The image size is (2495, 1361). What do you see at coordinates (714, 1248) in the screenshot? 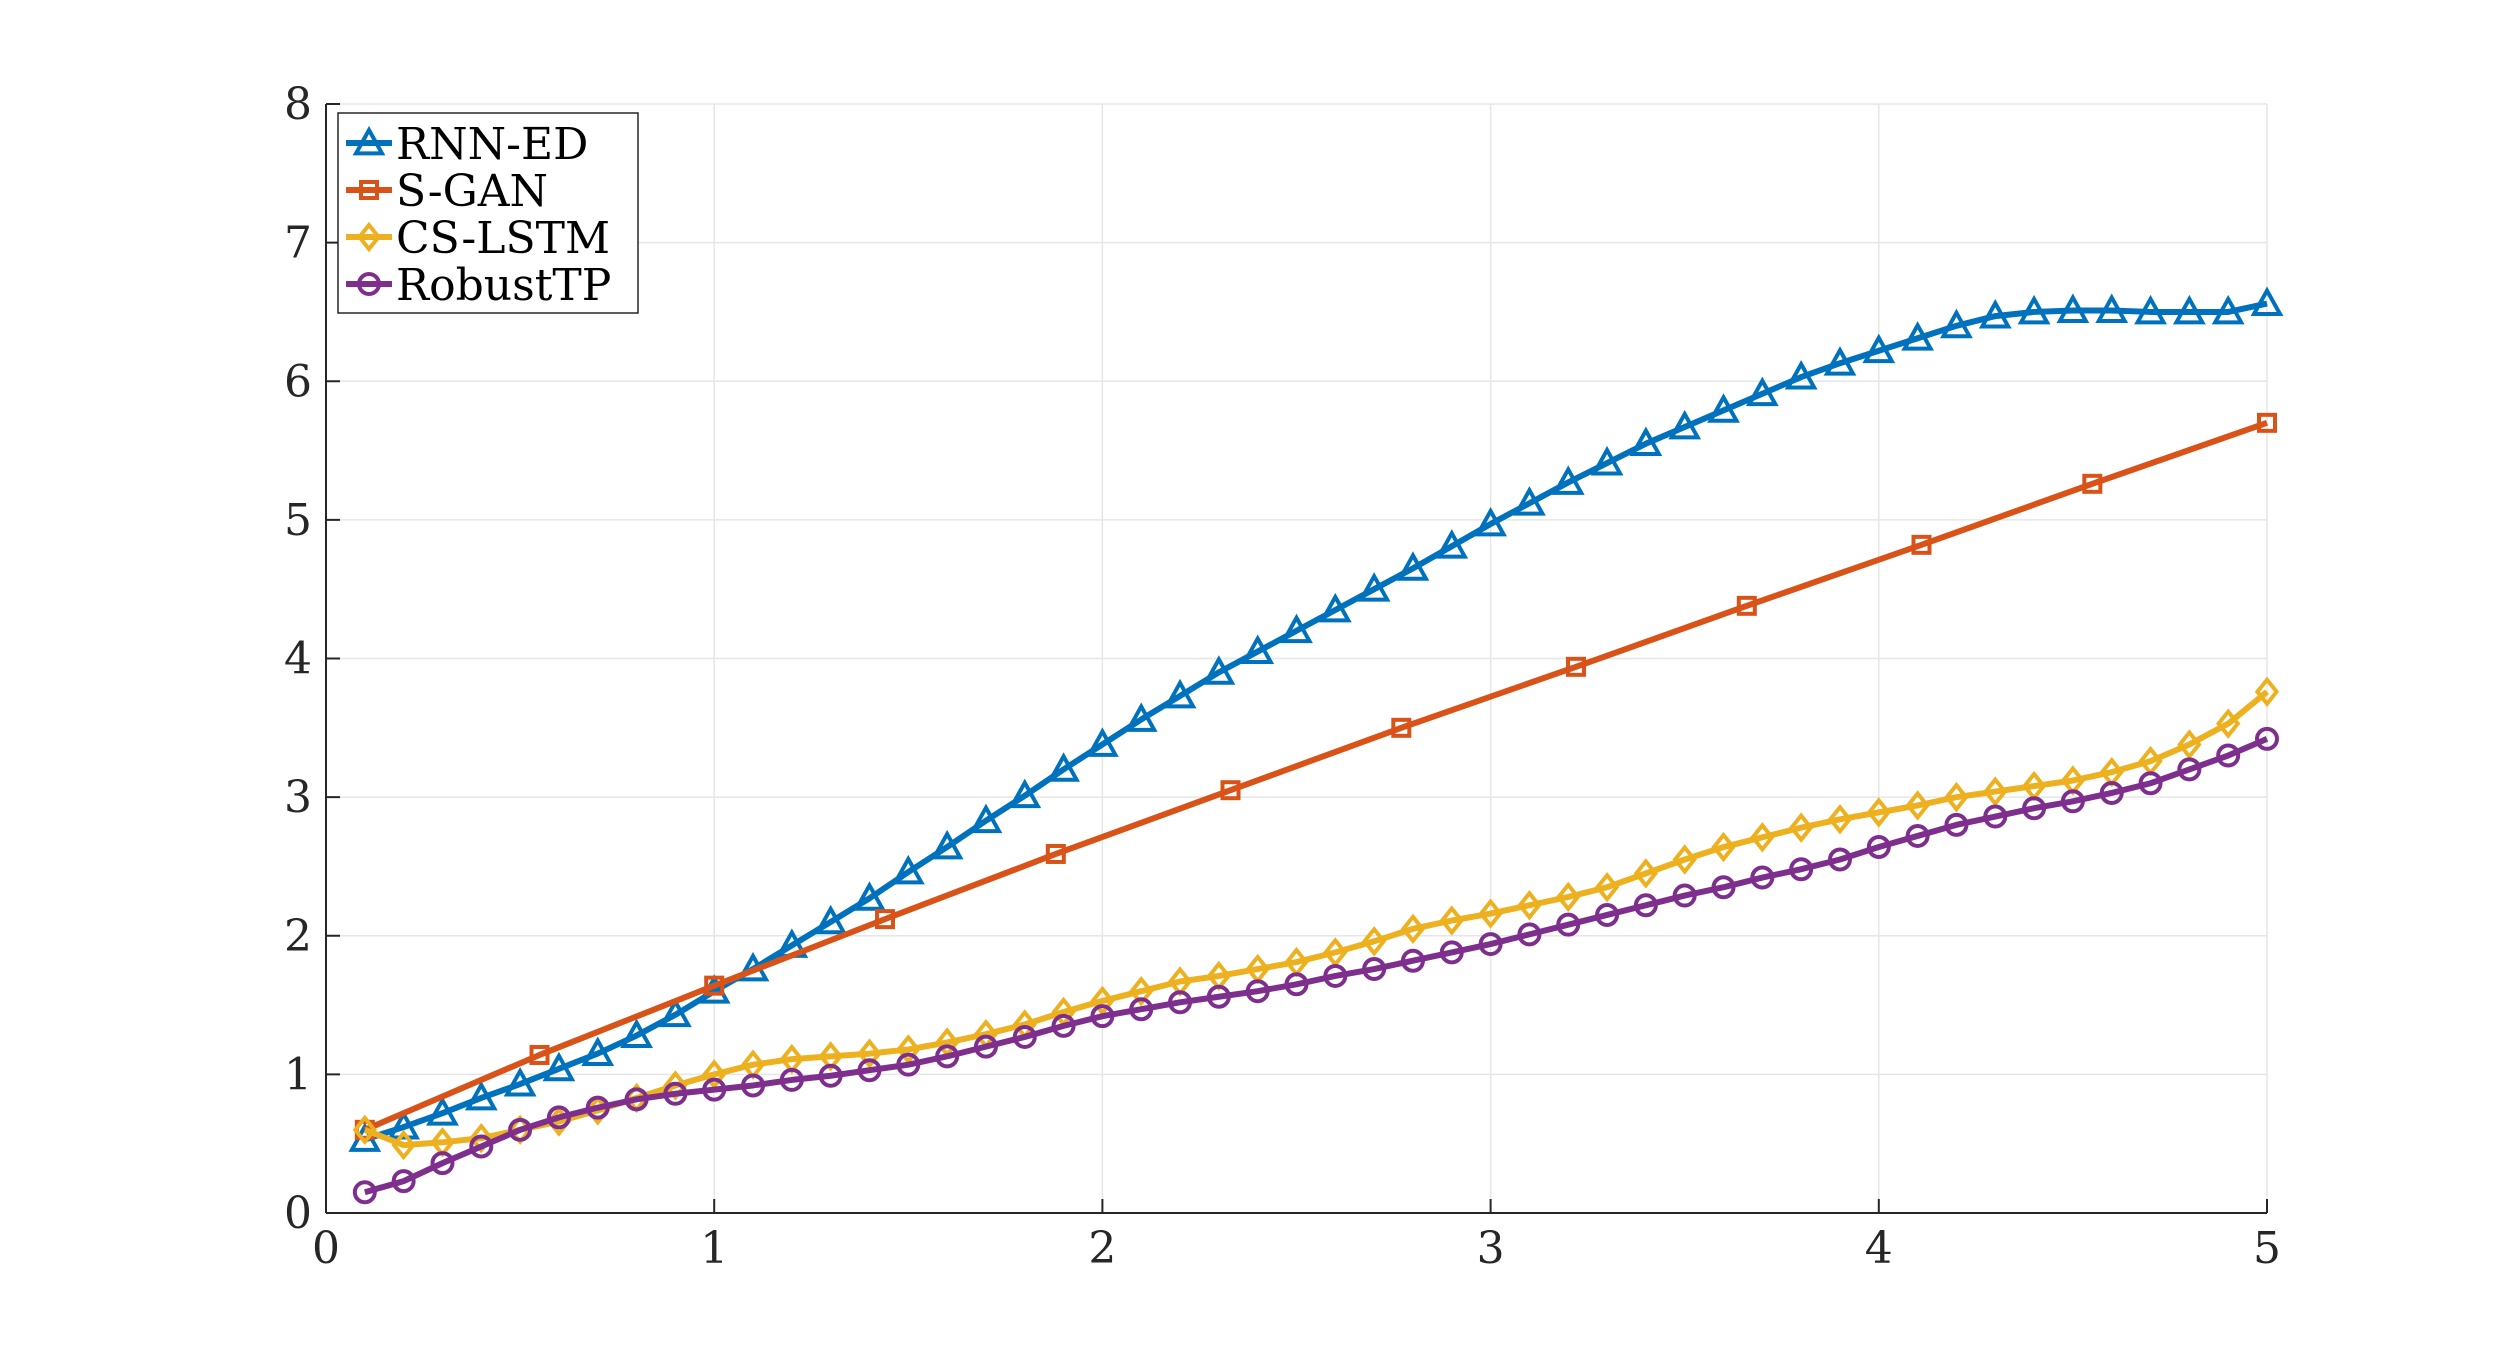
I see `x-tick-label: 1` at bounding box center [714, 1248].